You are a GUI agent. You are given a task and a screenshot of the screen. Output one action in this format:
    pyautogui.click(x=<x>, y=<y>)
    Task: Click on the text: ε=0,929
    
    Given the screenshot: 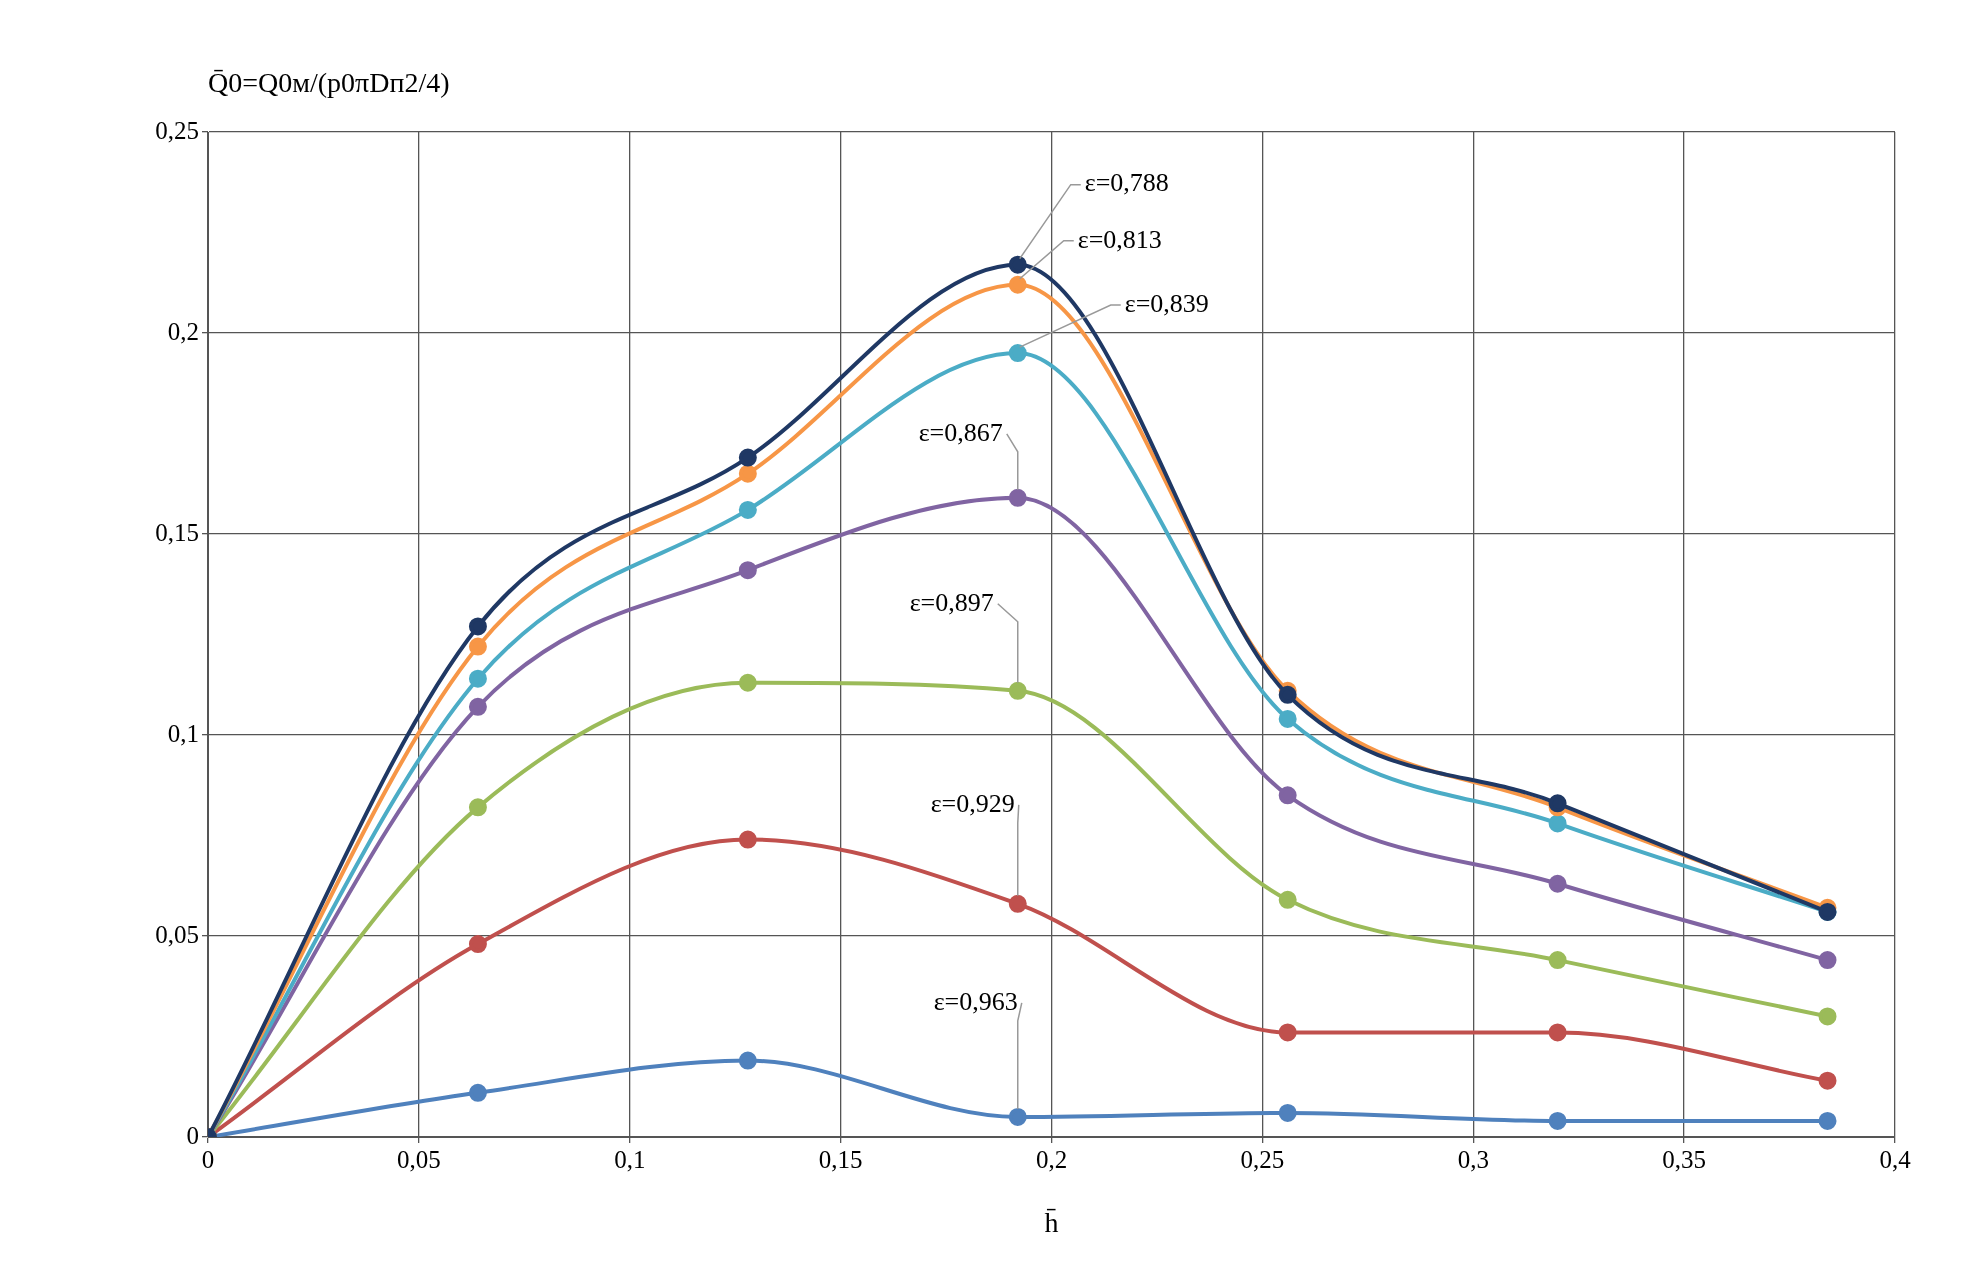 What is the action you would take?
    pyautogui.click(x=972, y=803)
    